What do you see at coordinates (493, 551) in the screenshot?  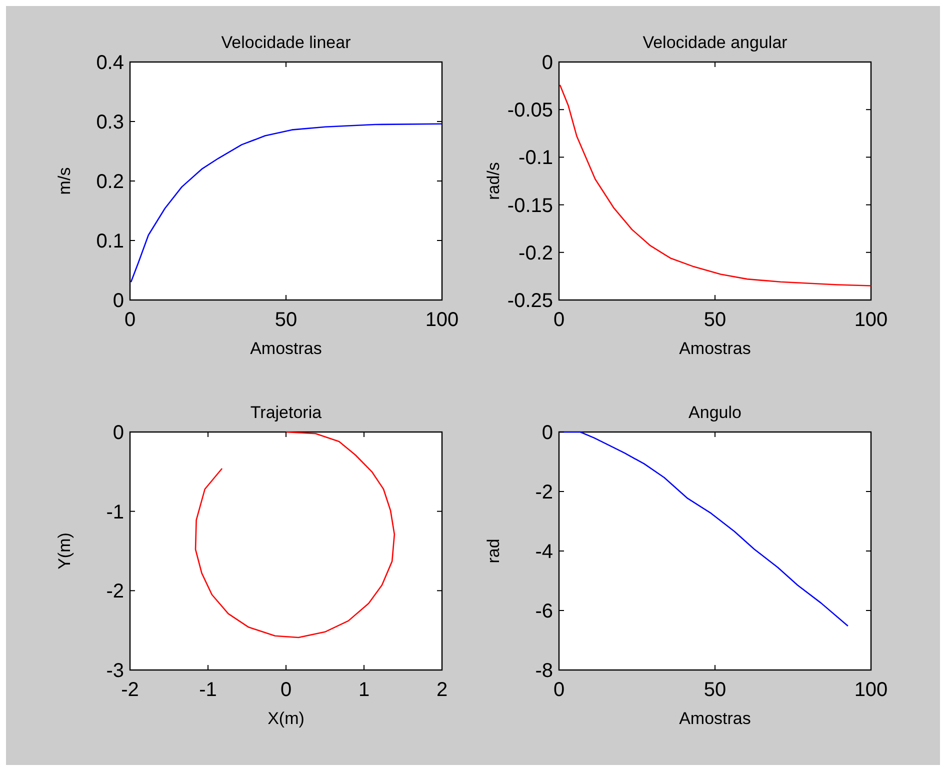 I see `y-axis-title: rad` at bounding box center [493, 551].